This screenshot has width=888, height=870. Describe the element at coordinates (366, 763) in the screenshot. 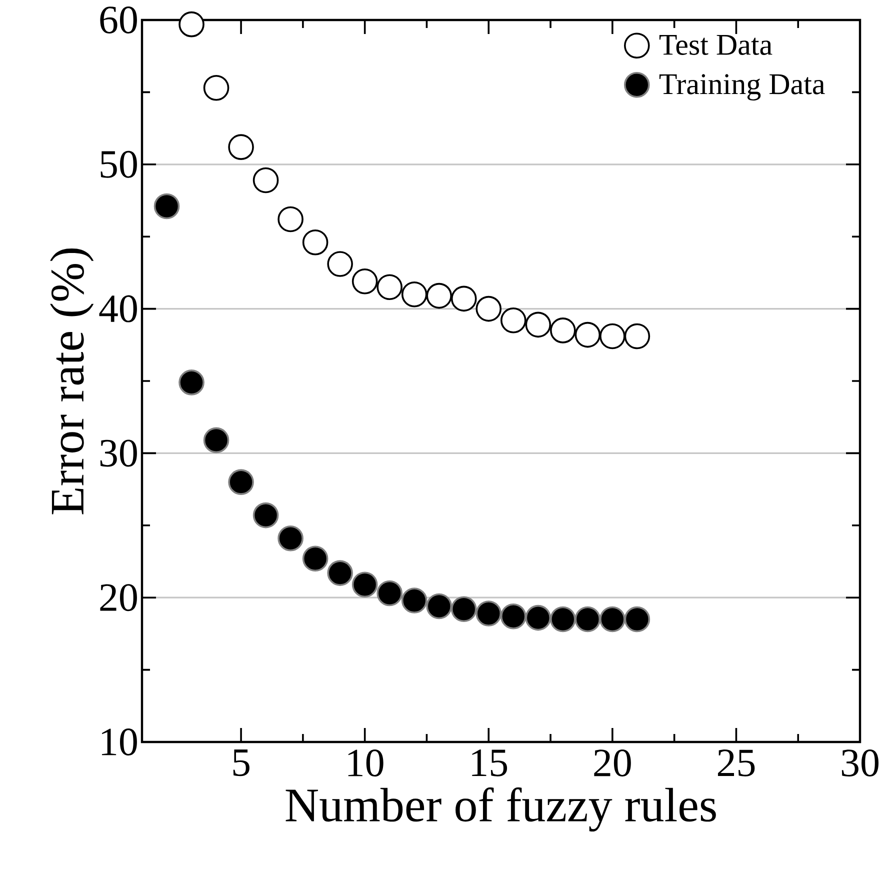

I see `x-tick-label: 10` at that location.